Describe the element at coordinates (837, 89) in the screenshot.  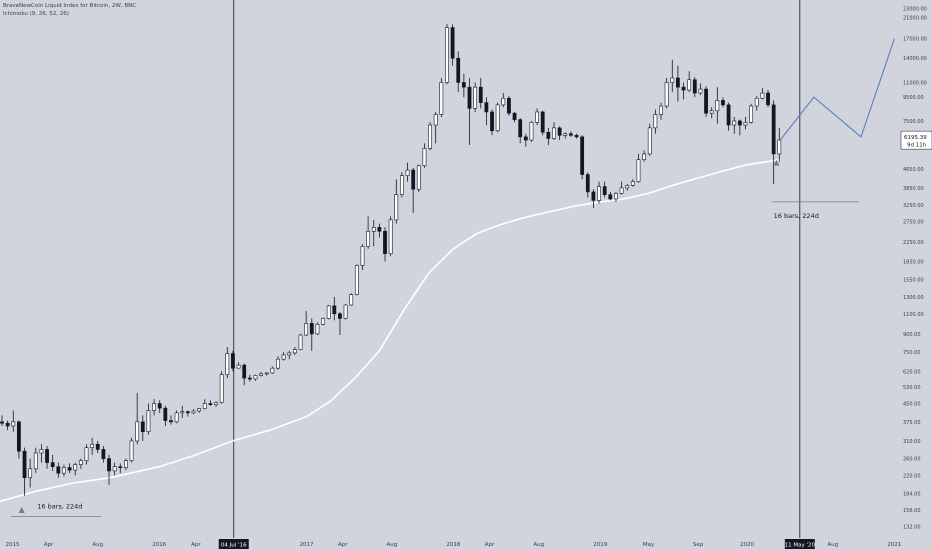
I see `projection-path` at that location.